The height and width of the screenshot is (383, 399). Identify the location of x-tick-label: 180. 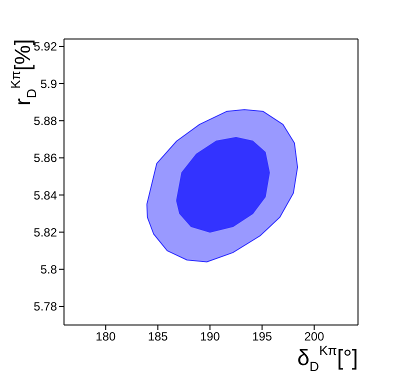
(106, 337).